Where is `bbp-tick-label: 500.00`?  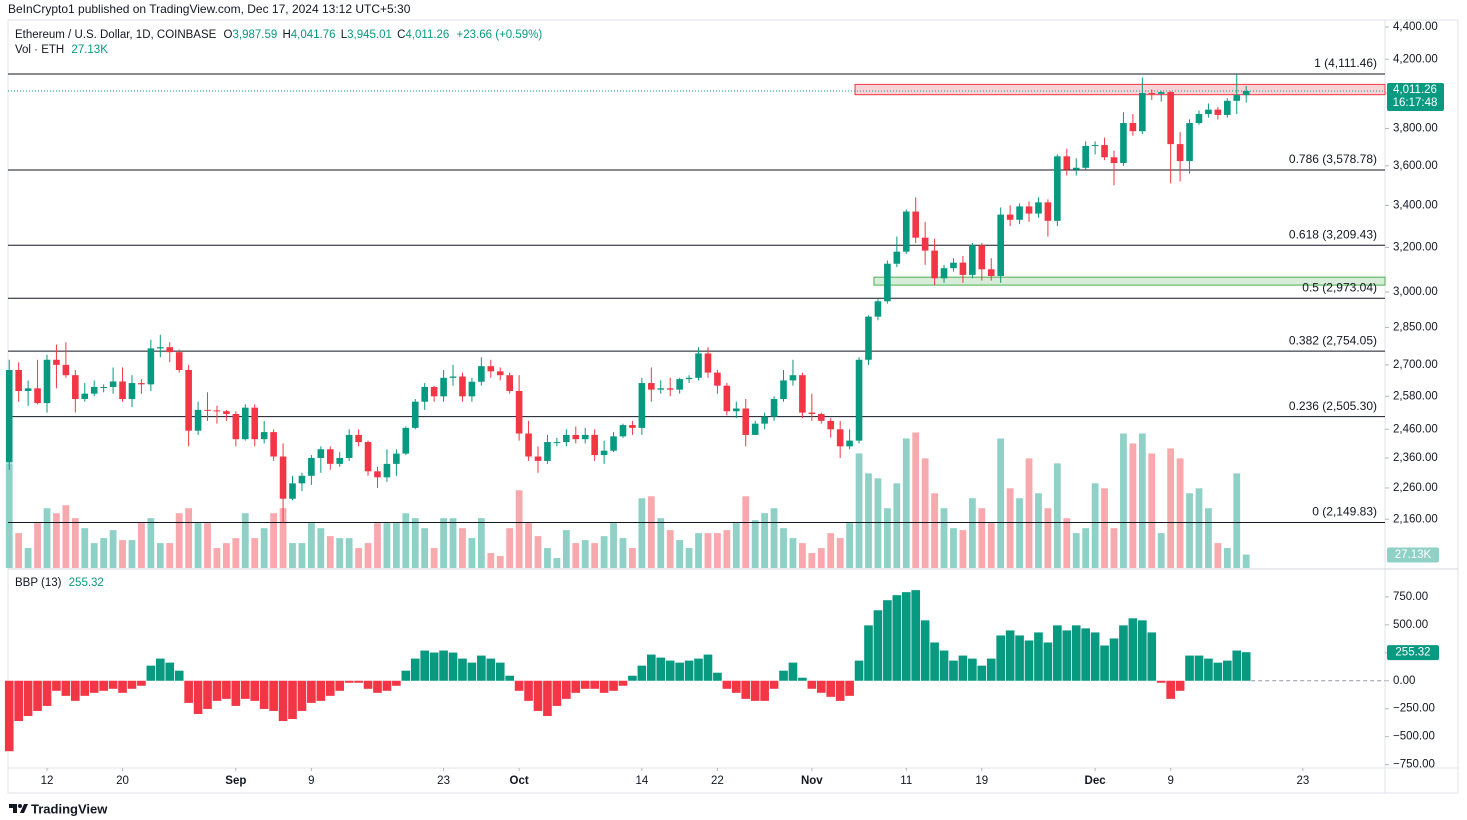
bbp-tick-label: 500.00 is located at coordinates (1410, 625).